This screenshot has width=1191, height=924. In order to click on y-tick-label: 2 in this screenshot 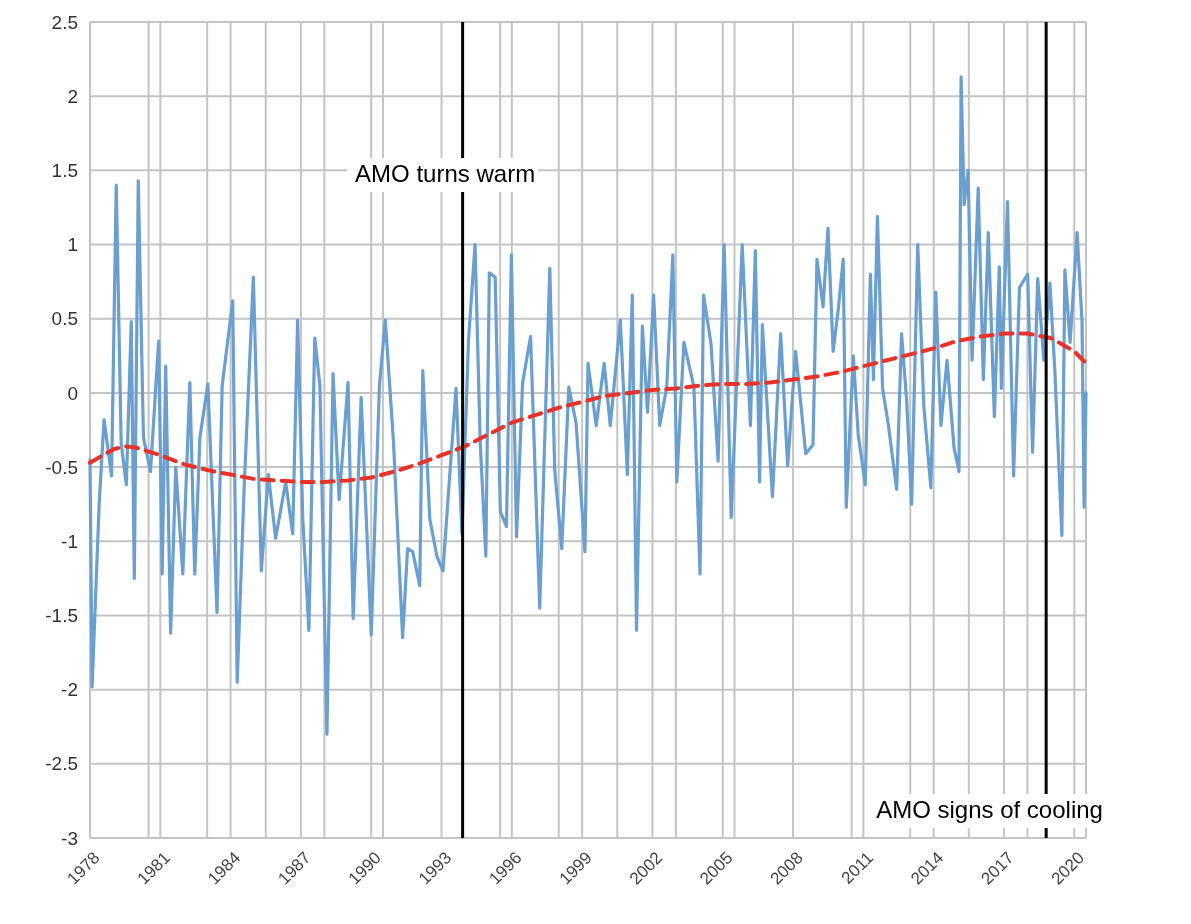, I will do `click(72, 96)`.